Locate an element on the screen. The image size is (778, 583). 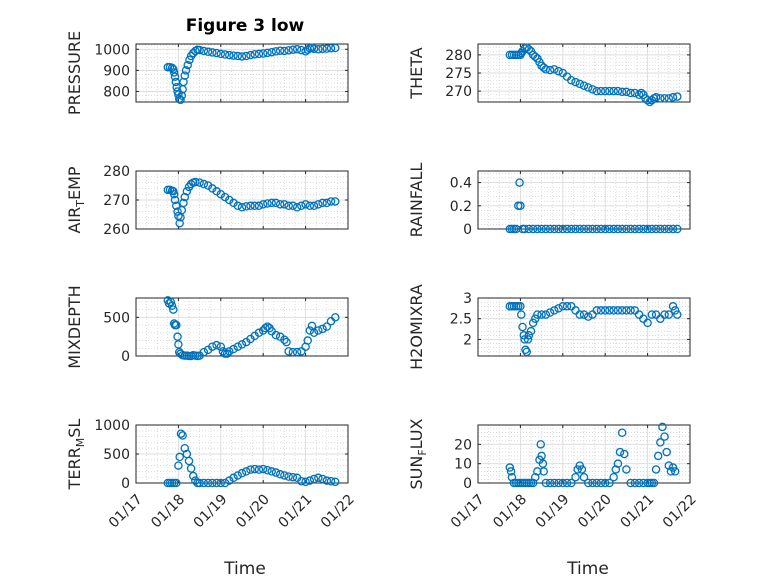
y-tick-label: 500 is located at coordinates (116, 318).